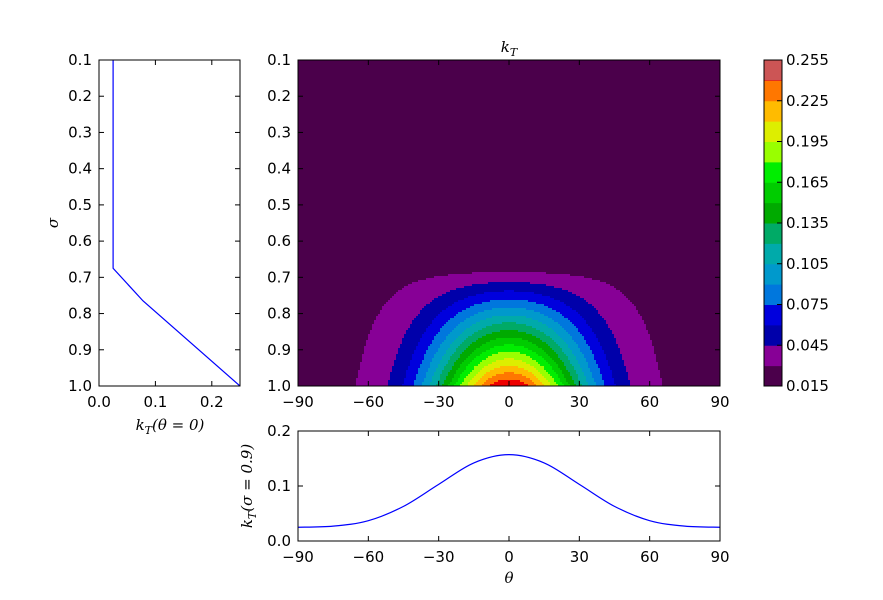  Describe the element at coordinates (80, 169) in the screenshot. I see `sigma-profile-ytick-label: 0.4` at that location.